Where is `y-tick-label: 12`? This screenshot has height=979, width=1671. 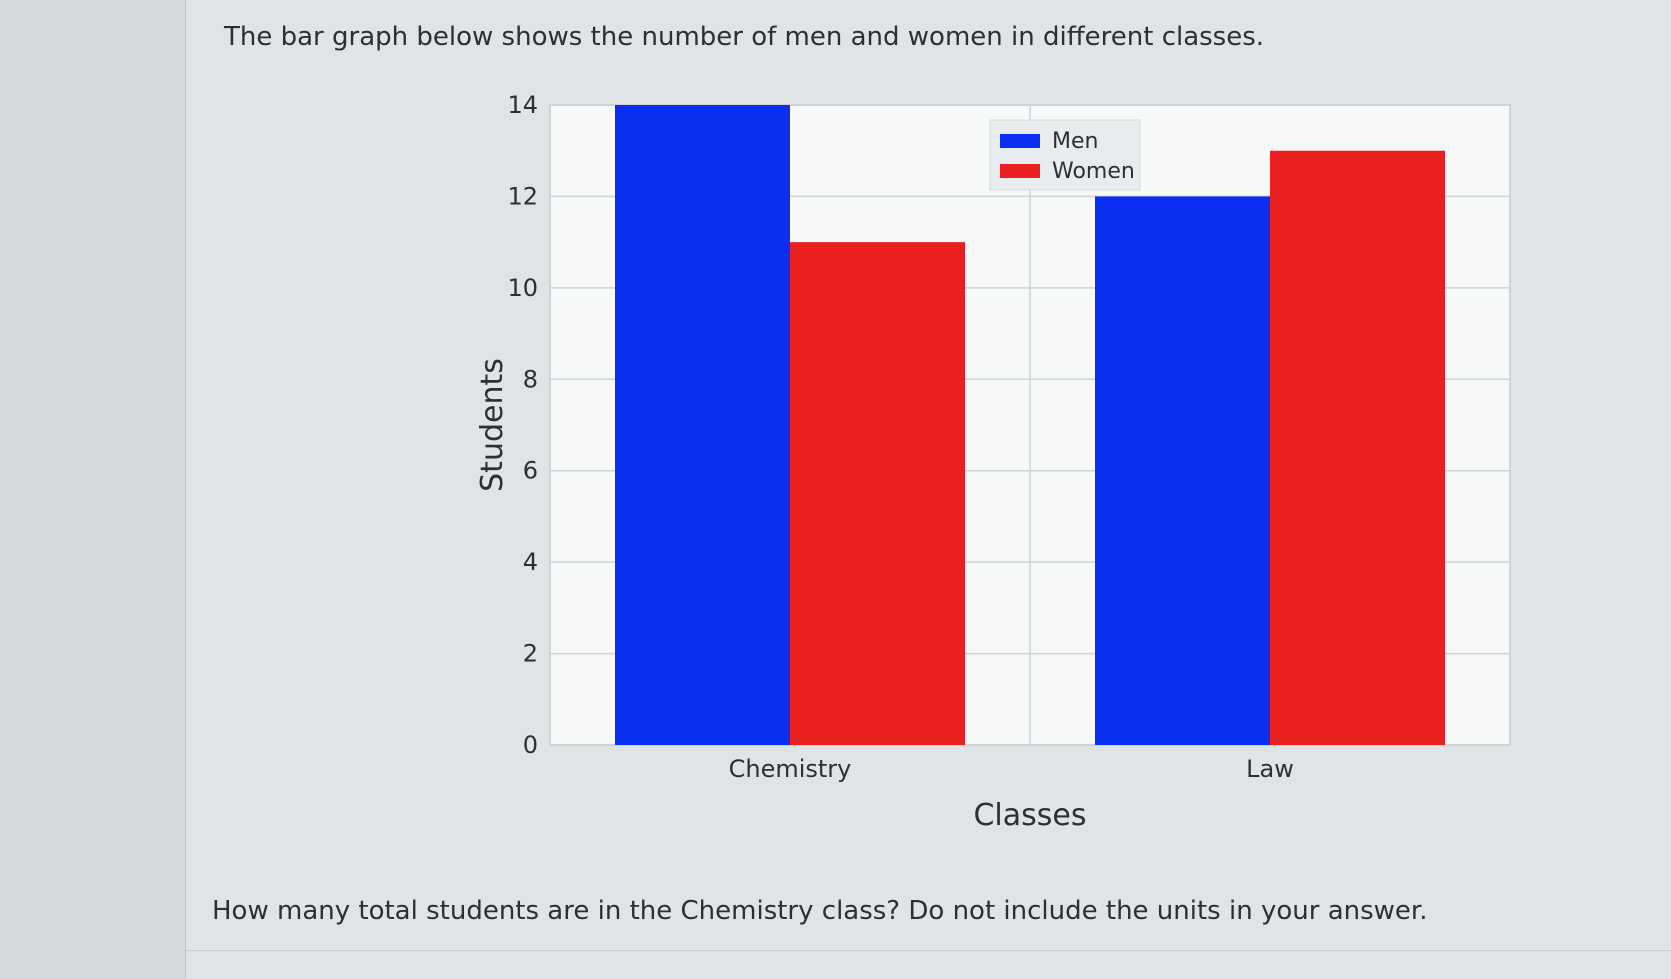 y-tick-label: 12 is located at coordinates (522, 196).